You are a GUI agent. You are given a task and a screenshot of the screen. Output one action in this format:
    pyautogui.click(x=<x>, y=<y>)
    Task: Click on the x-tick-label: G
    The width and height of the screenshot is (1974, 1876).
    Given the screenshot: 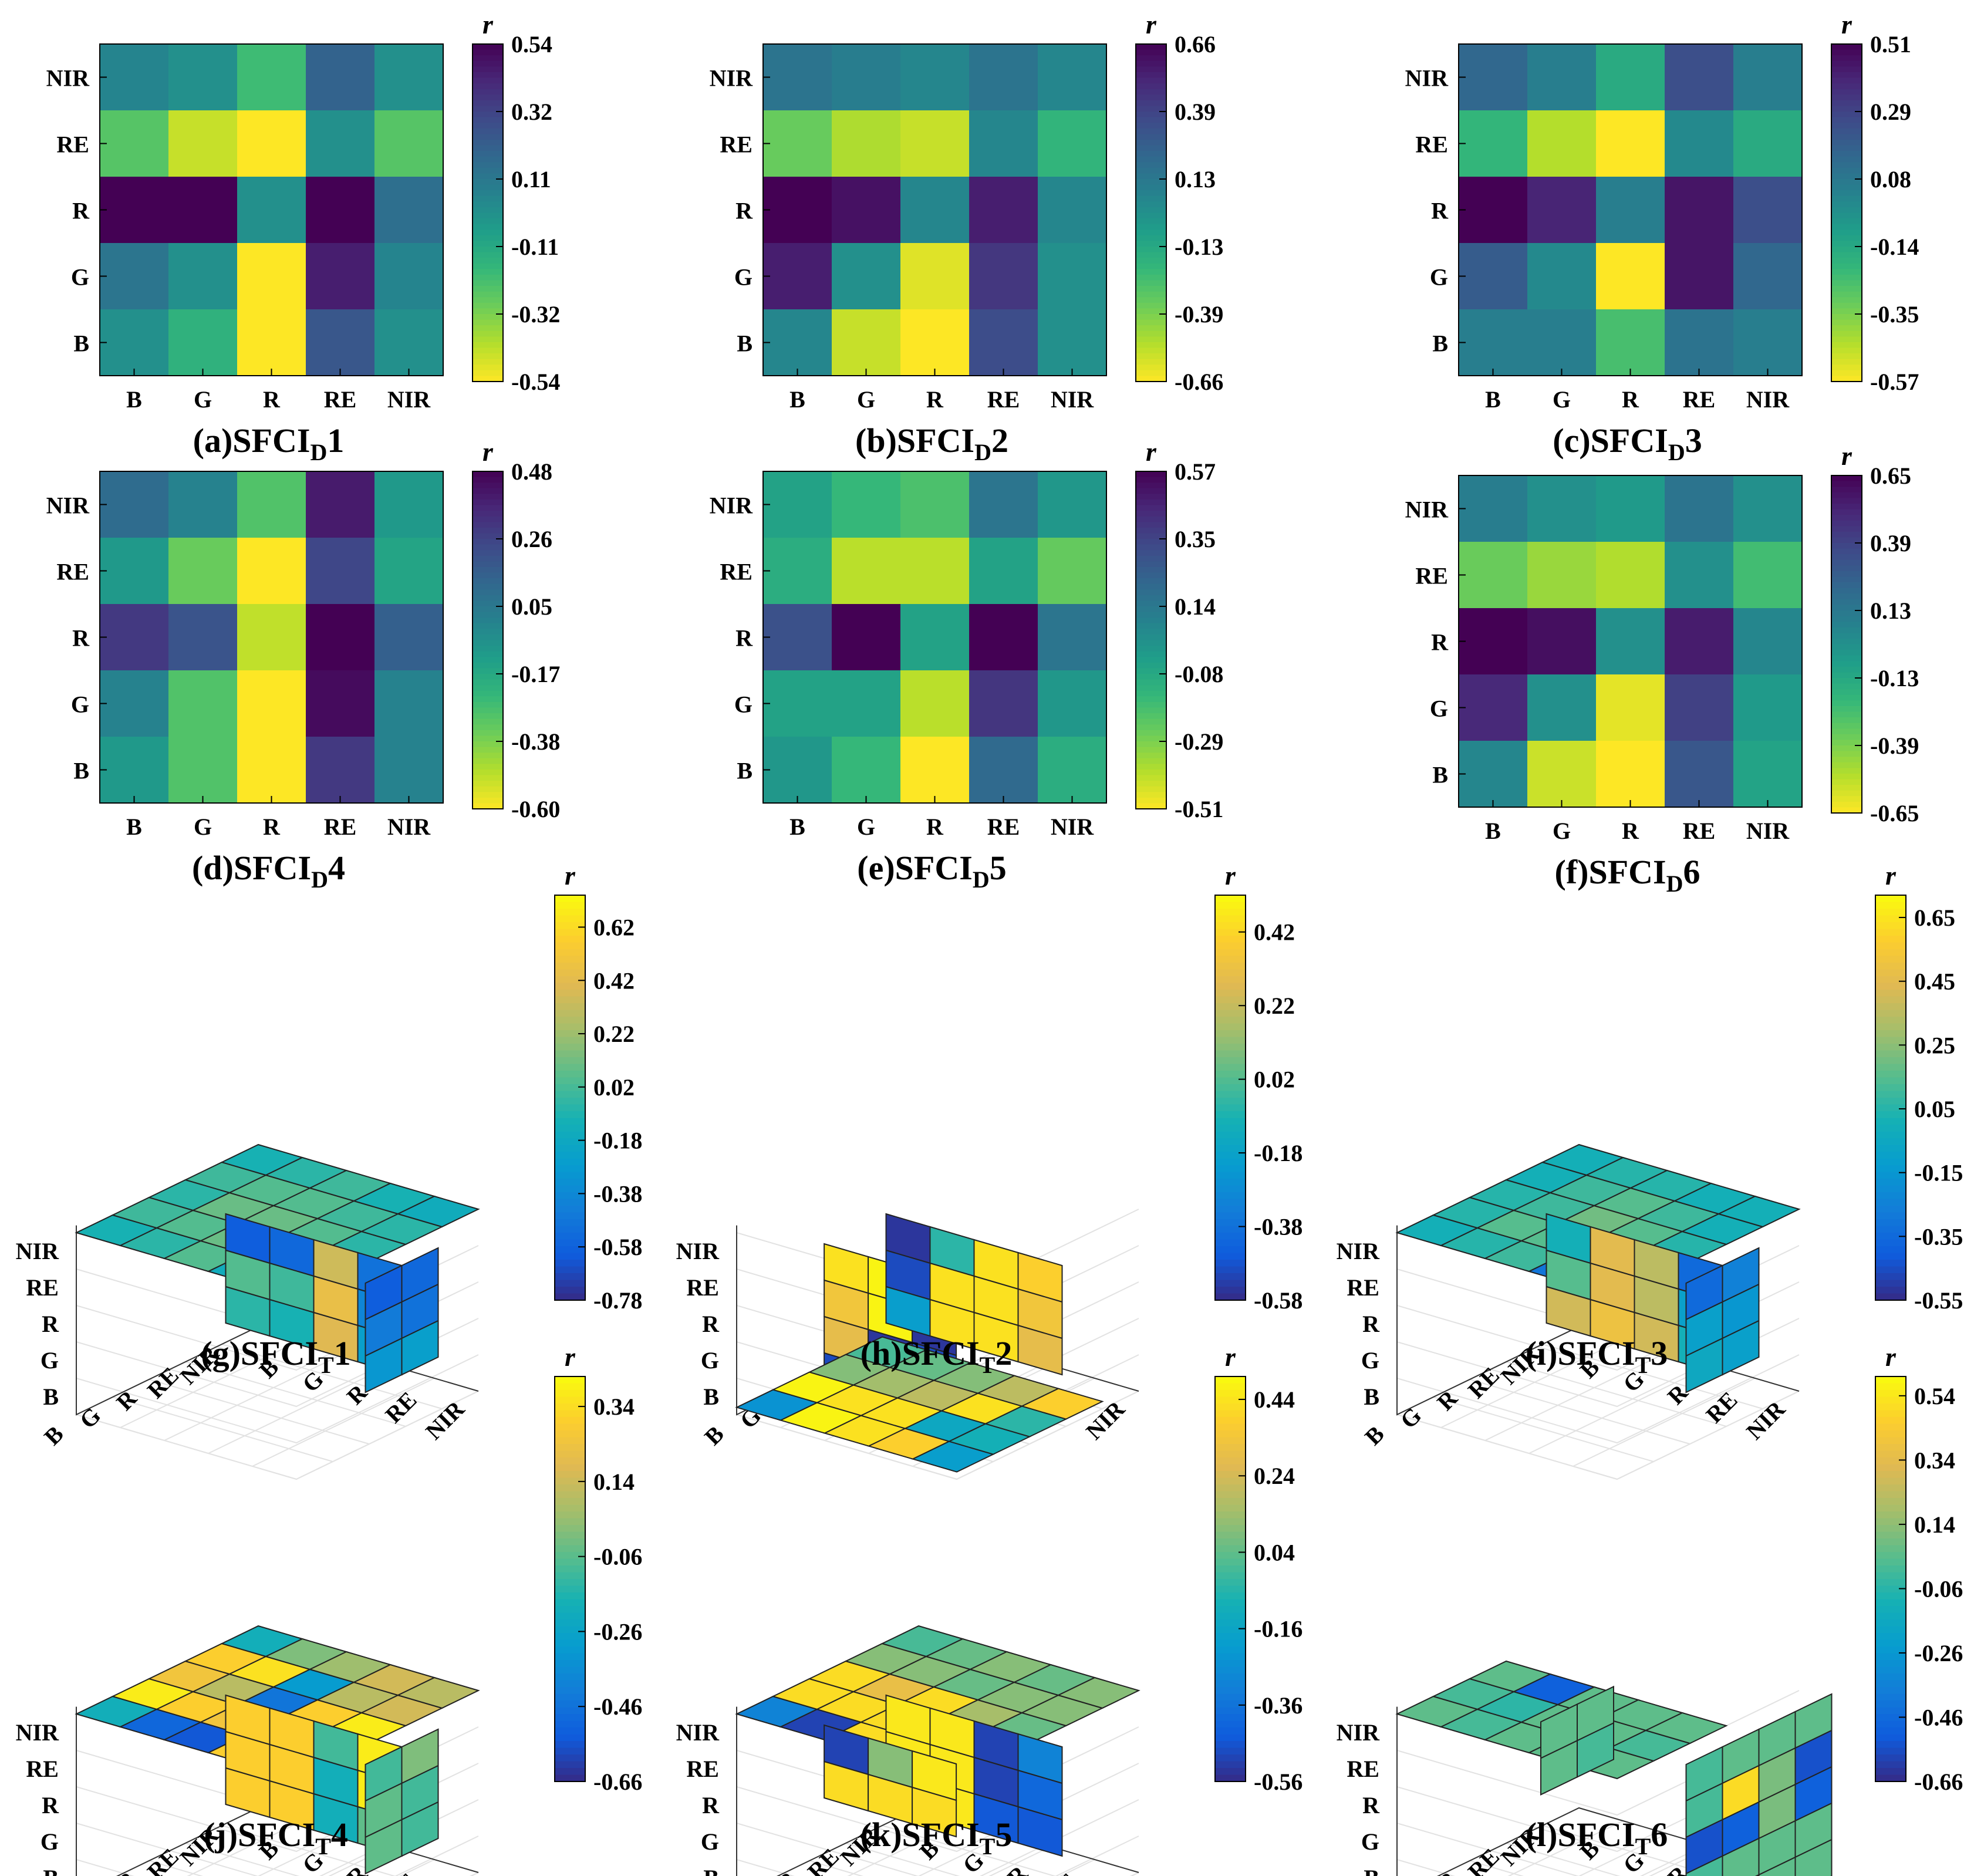 What is the action you would take?
    pyautogui.click(x=1562, y=399)
    